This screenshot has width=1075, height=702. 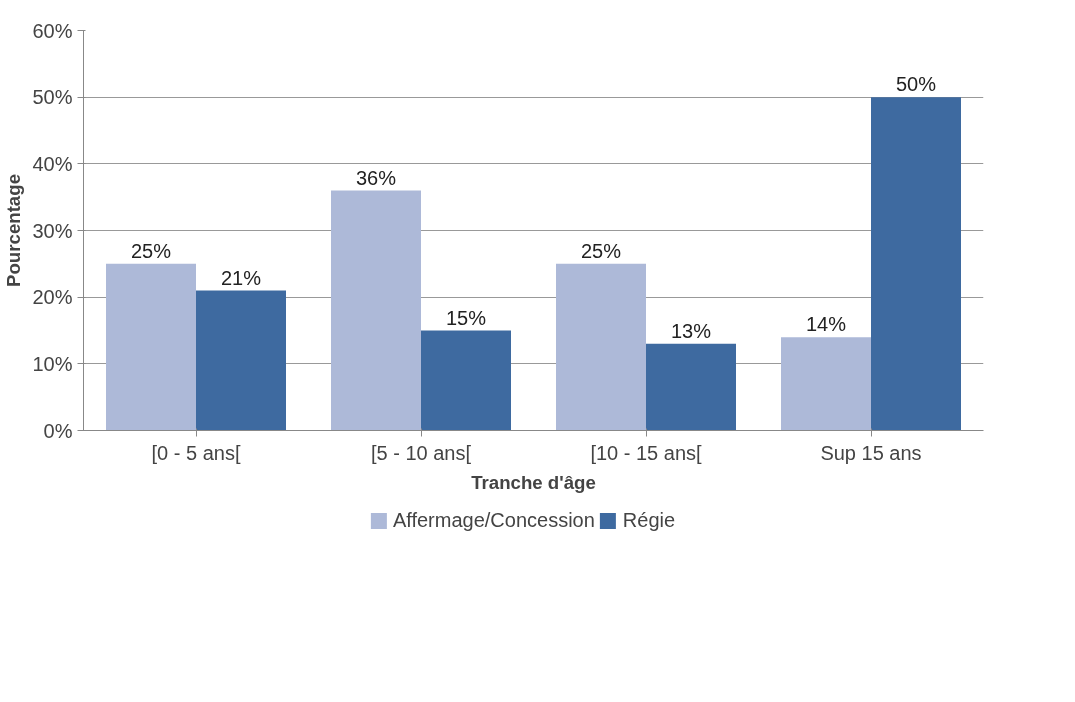 I want to click on data-label: 13%, so click(x=691, y=330).